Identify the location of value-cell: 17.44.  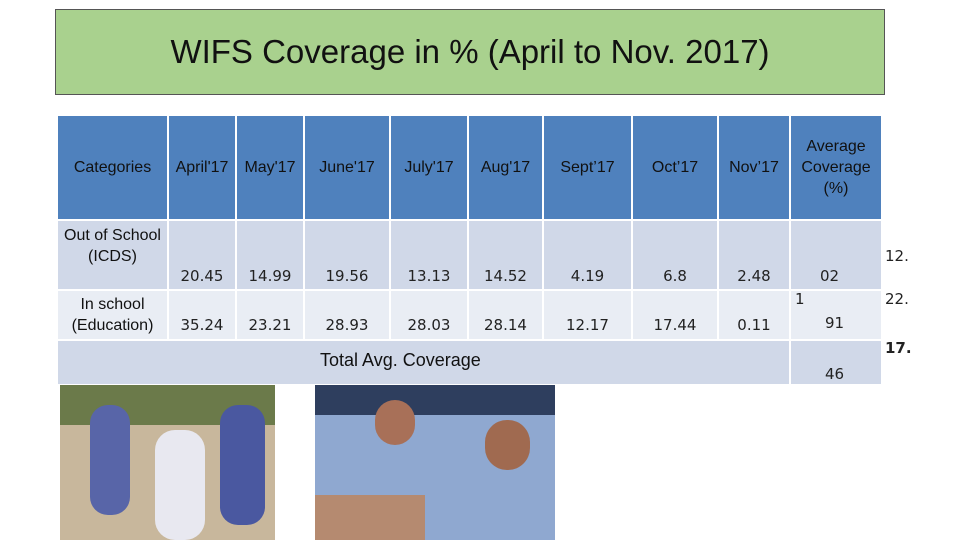
(675, 315).